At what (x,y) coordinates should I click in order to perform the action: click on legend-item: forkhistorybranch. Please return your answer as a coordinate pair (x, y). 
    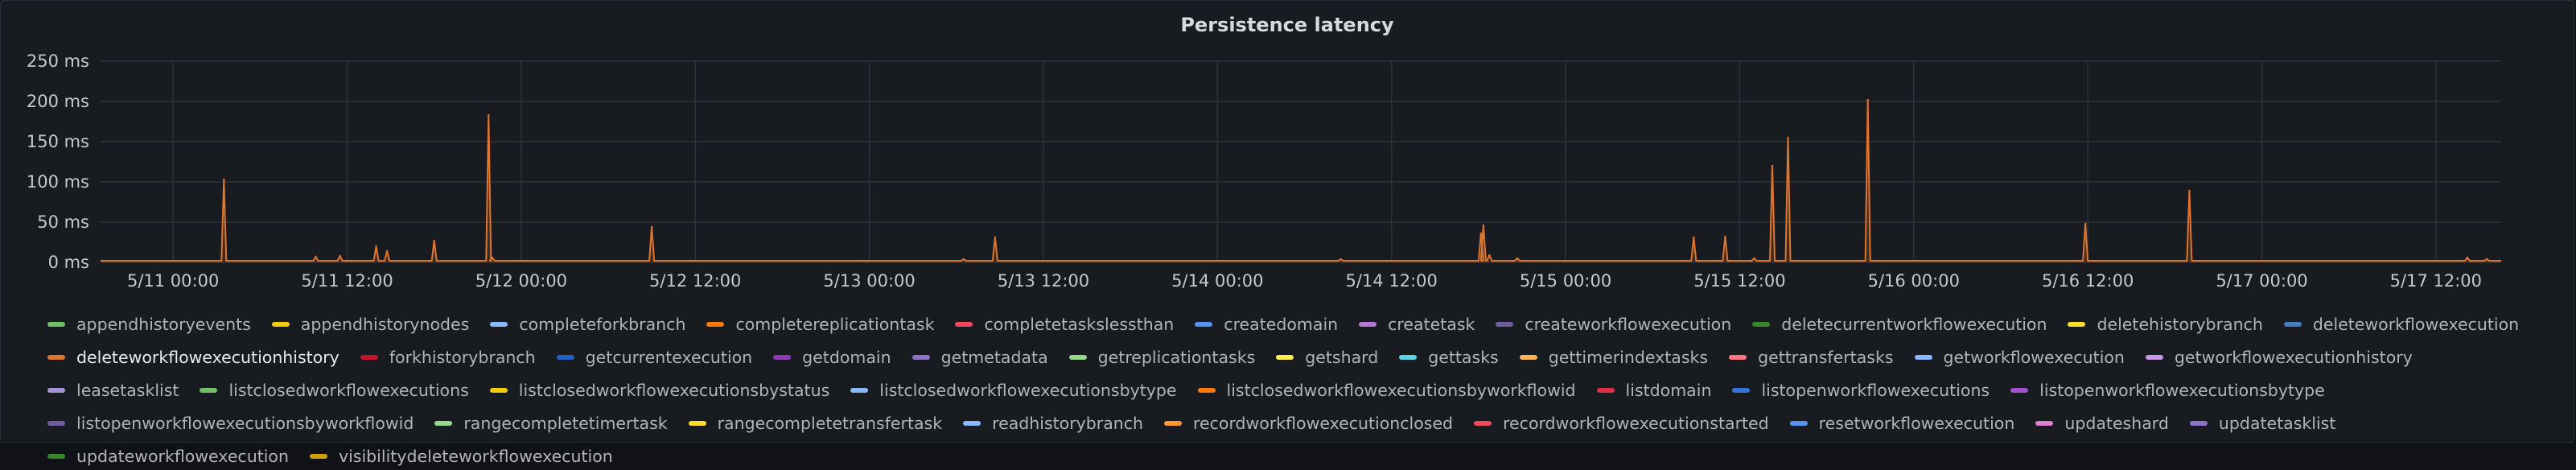
    Looking at the image, I should click on (448, 357).